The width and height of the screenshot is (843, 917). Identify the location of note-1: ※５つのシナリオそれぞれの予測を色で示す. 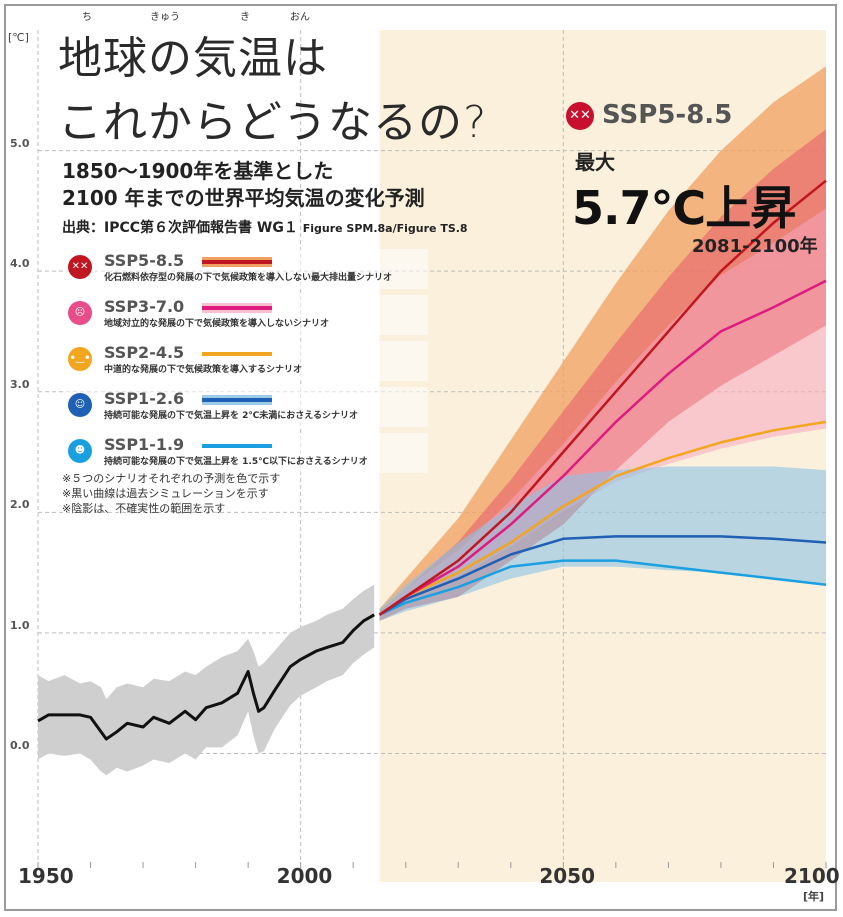
(171, 478).